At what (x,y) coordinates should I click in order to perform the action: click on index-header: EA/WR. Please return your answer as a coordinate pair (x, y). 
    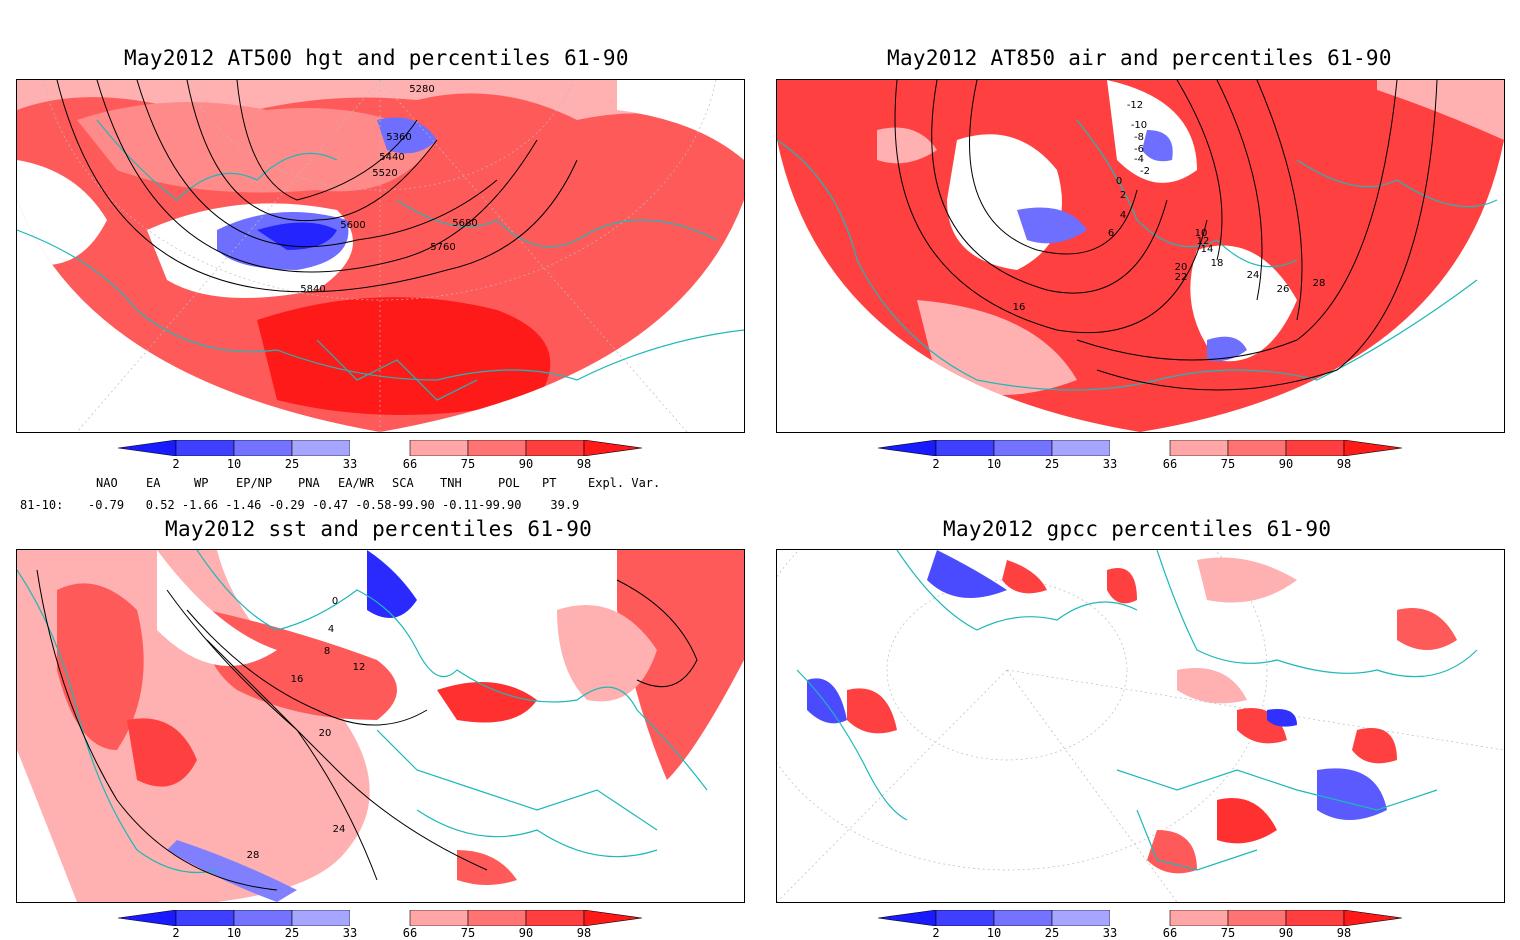
    Looking at the image, I should click on (356, 483).